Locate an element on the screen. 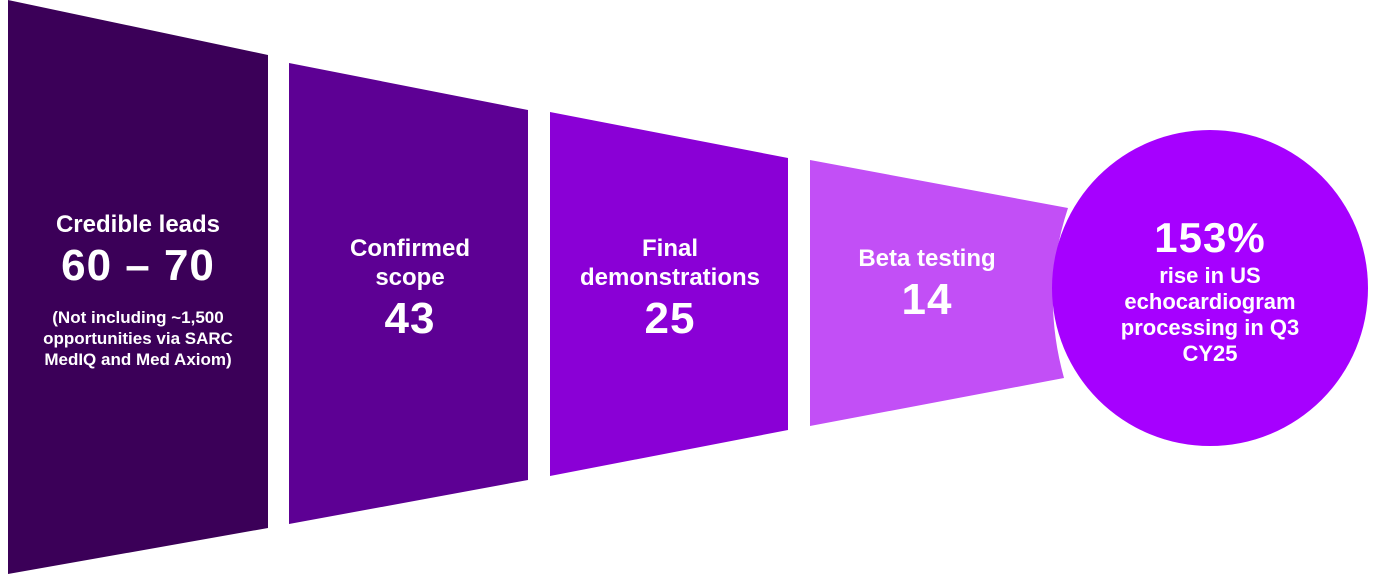  stage-value: 14 is located at coordinates (927, 299).